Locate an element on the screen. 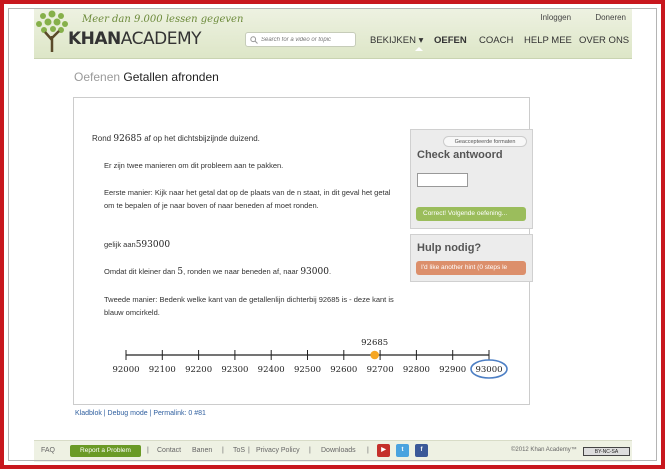 This screenshot has height=469, width=665. rounding-target-circle is located at coordinates (489, 369).